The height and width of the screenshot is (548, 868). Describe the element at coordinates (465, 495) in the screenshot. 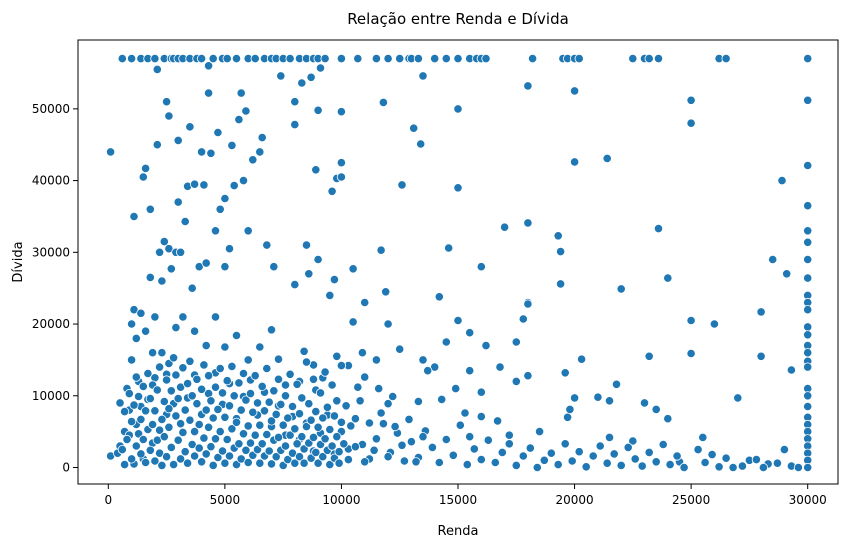

I see `x-axis-ticks: 0 5000 10000 15000 20000 25000 30000` at that location.